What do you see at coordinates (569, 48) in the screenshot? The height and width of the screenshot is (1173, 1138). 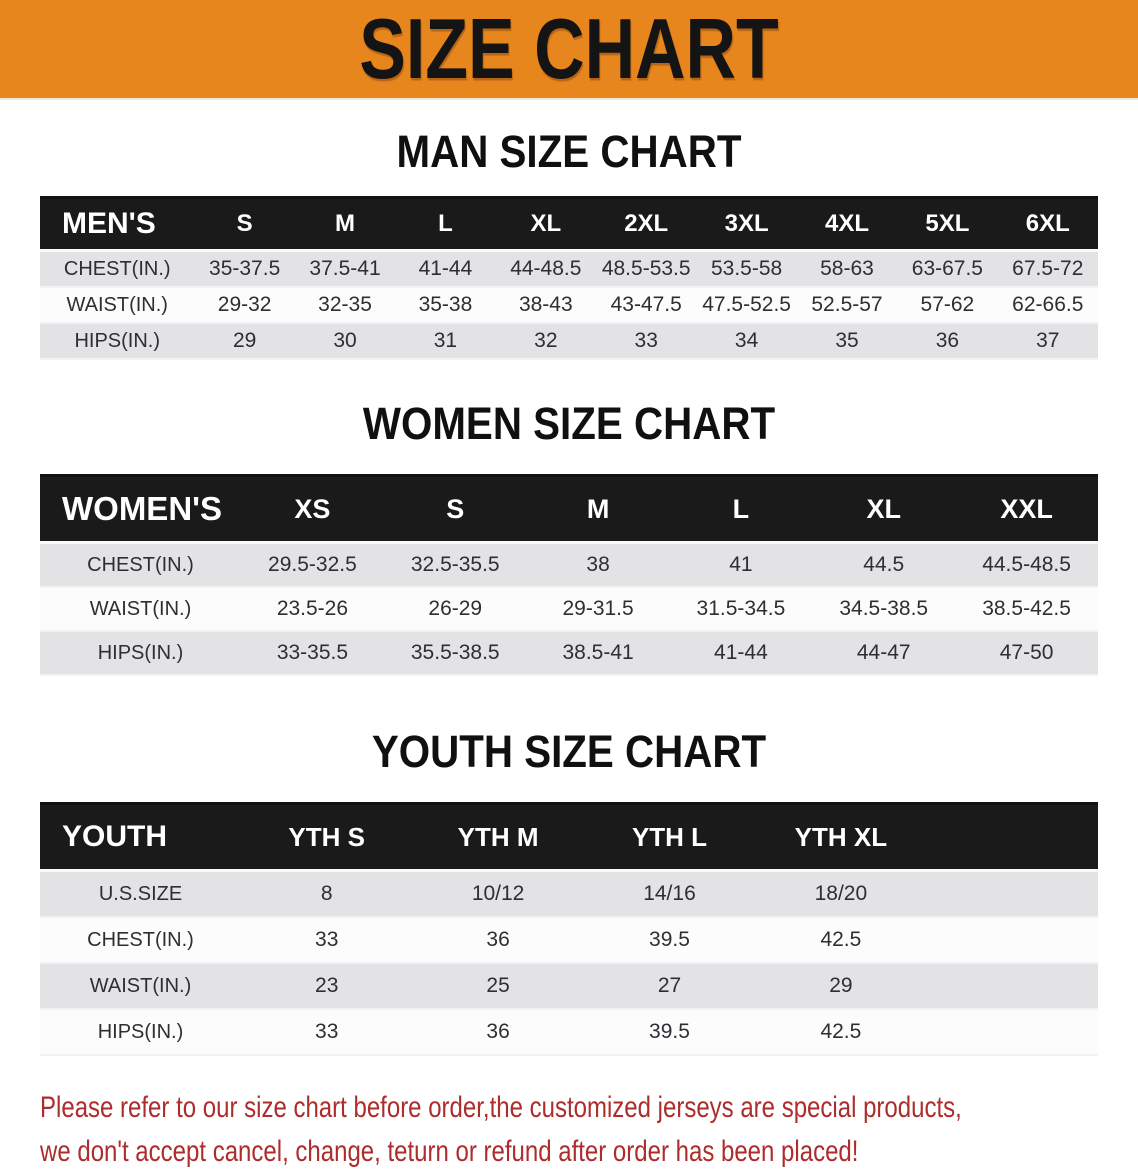 I see `banner-title: SIZE CHART` at bounding box center [569, 48].